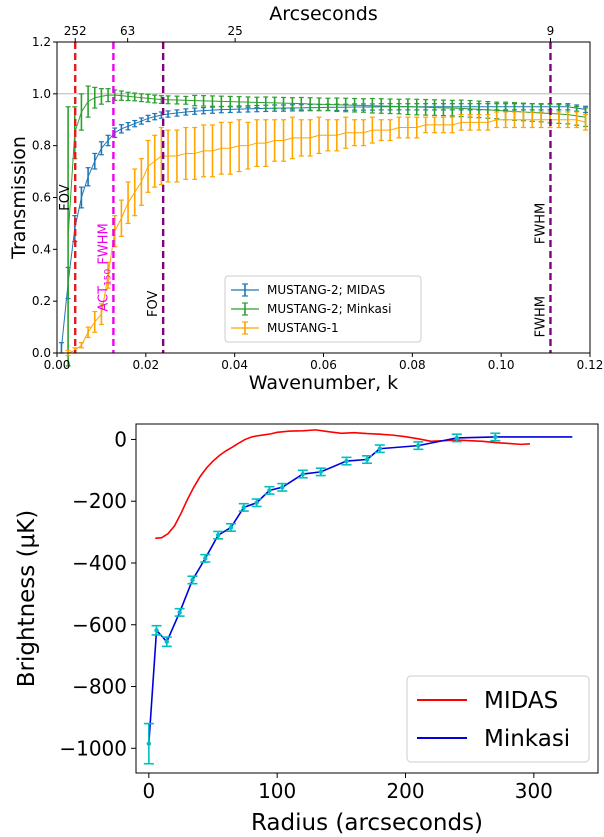 This screenshot has height=837, width=604. Describe the element at coordinates (551, 31) in the screenshot. I see `top-tick-label: 9` at that location.